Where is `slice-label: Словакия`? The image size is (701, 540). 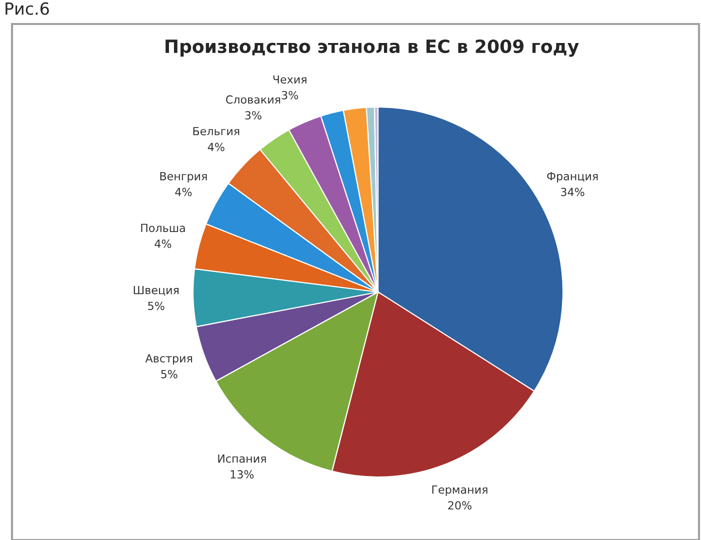
slice-label: Словакия is located at coordinates (253, 99).